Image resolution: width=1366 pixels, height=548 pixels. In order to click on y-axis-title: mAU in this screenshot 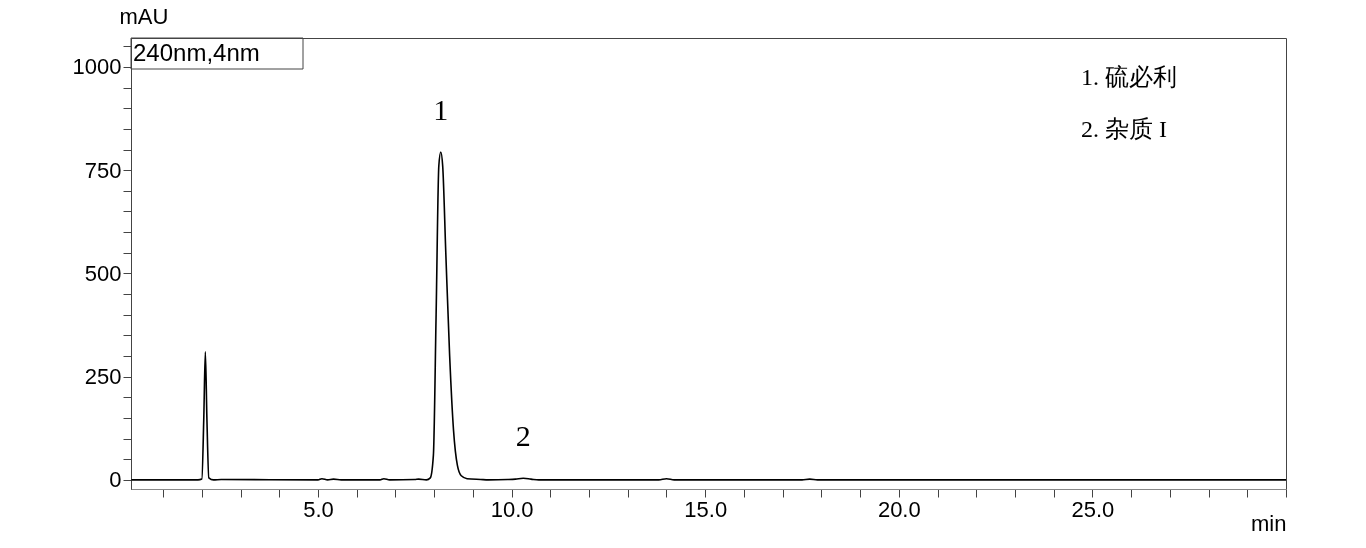, I will do `click(144, 16)`.